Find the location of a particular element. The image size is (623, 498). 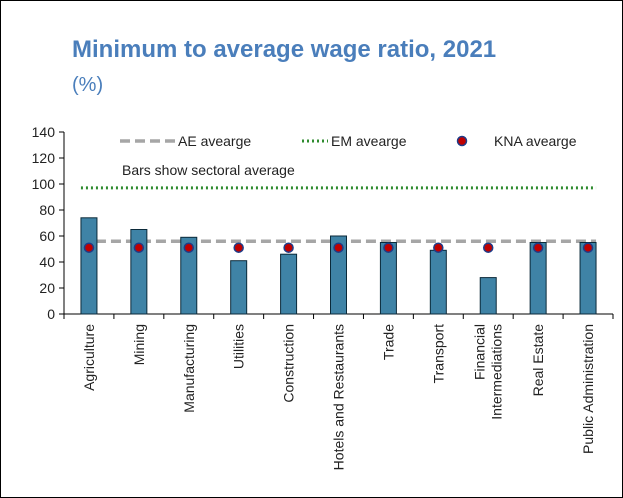

category-label: Agriculture is located at coordinates (89, 357).